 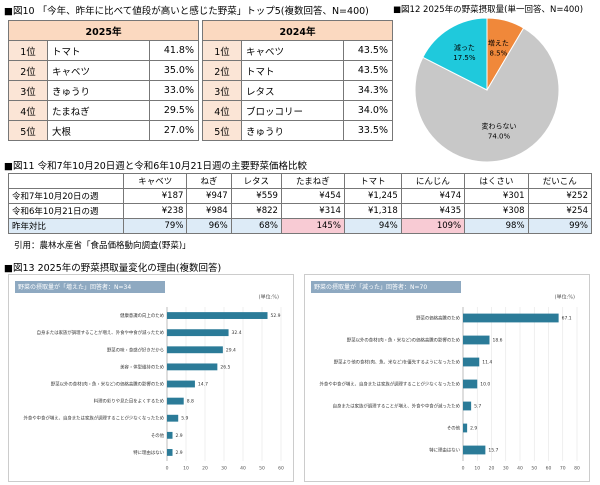 What do you see at coordinates (74, 287) in the screenshot?
I see `panel-header: 野菜の摂取量が「増えた」回答者：N=34` at bounding box center [74, 287].